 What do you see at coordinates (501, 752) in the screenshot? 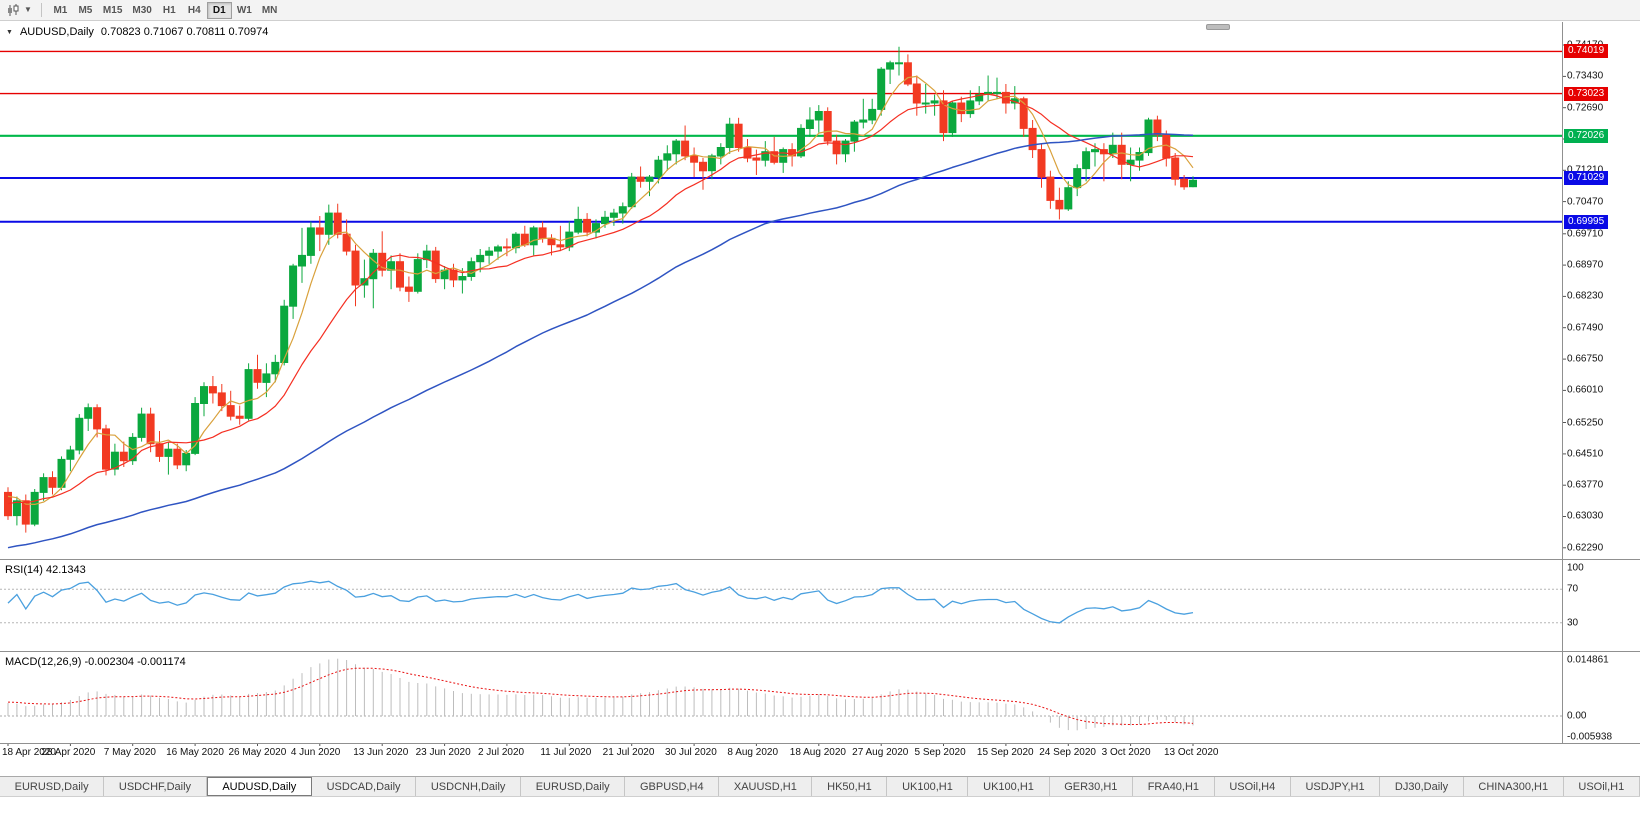
I see `date-axis-label: 2 Jul 2020` at bounding box center [501, 752].